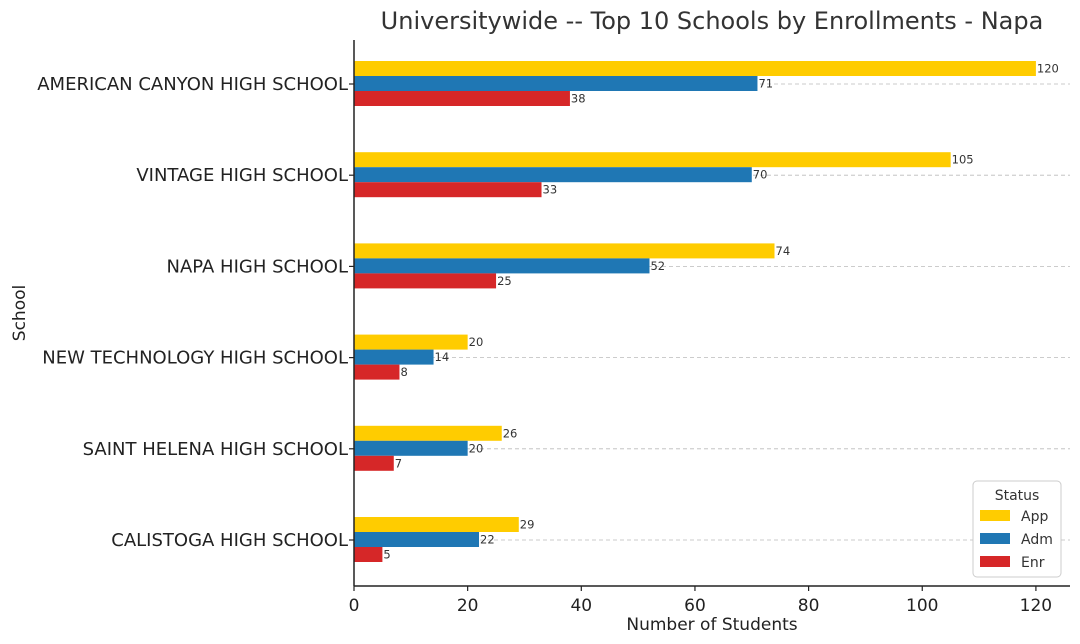 Image resolution: width=1080 pixels, height=644 pixels. Describe the element at coordinates (695, 606) in the screenshot. I see `x-tick-label: 60` at that location.